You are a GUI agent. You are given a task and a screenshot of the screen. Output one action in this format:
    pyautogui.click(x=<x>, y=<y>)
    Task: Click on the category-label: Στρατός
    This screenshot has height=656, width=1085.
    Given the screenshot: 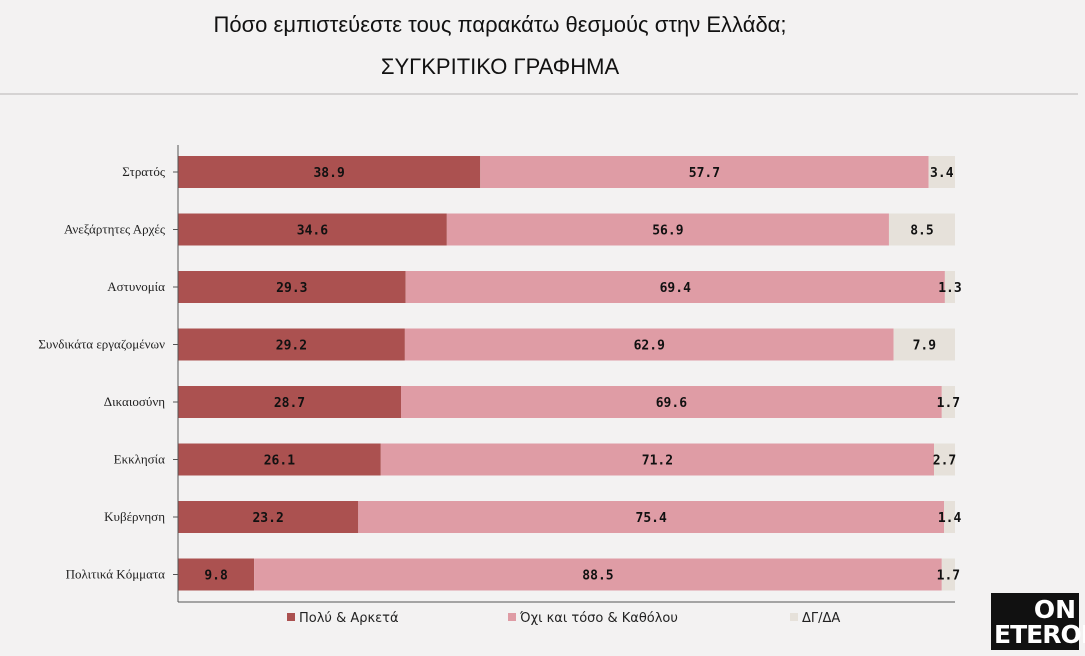 What is the action you would take?
    pyautogui.click(x=144, y=171)
    